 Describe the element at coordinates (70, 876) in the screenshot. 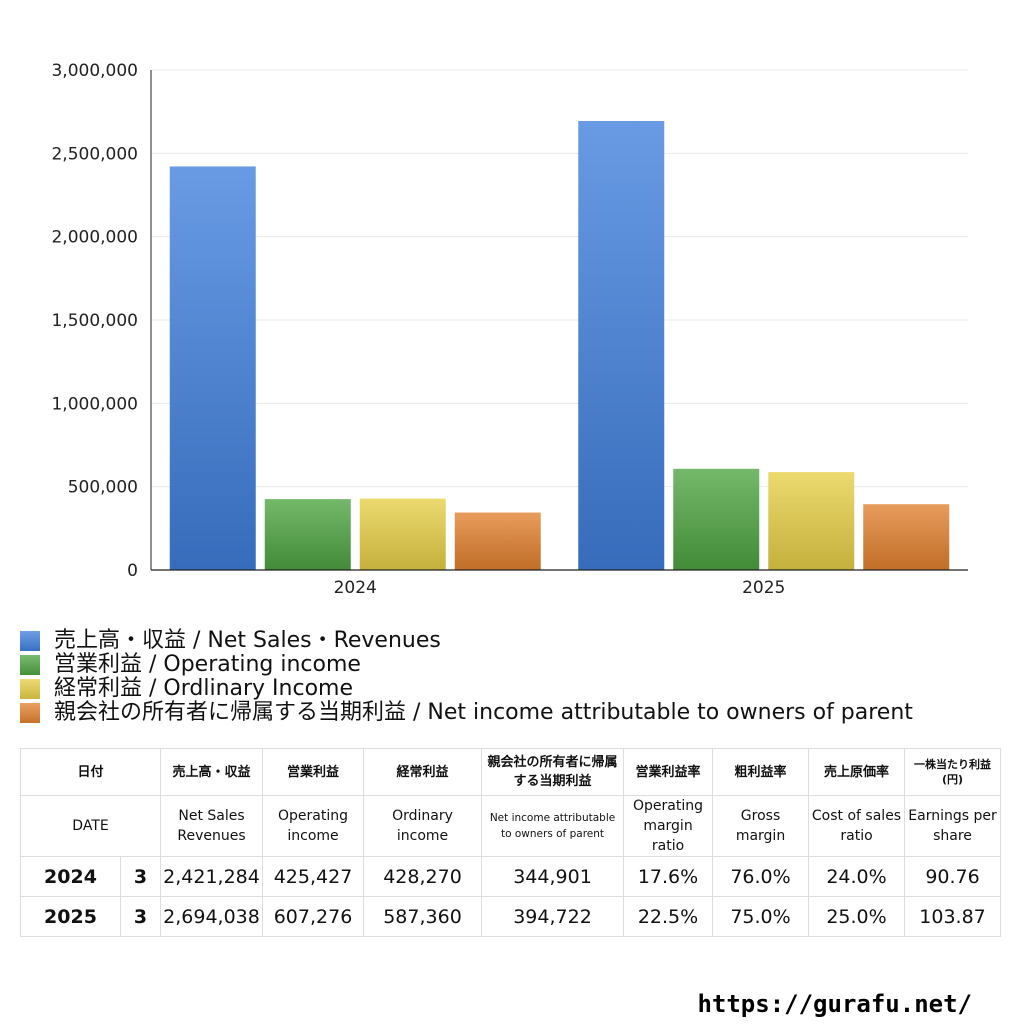

I see `cell-year: 2024` at that location.